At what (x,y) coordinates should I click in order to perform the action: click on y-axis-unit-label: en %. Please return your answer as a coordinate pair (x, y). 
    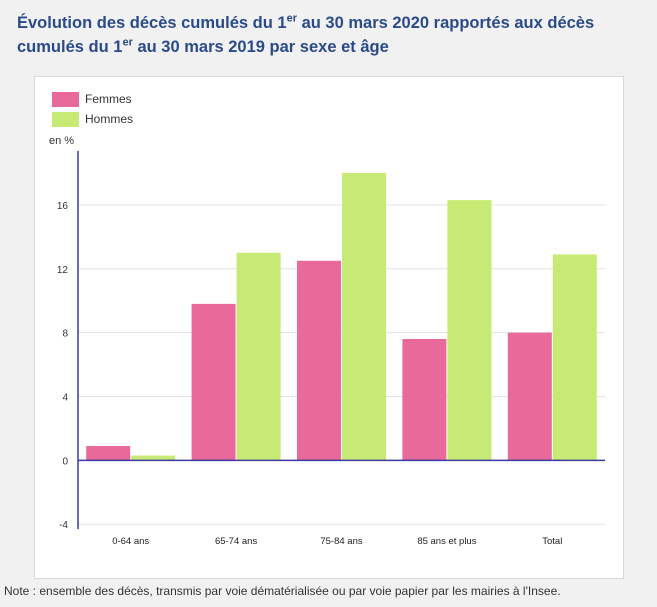
    Looking at the image, I should click on (62, 141).